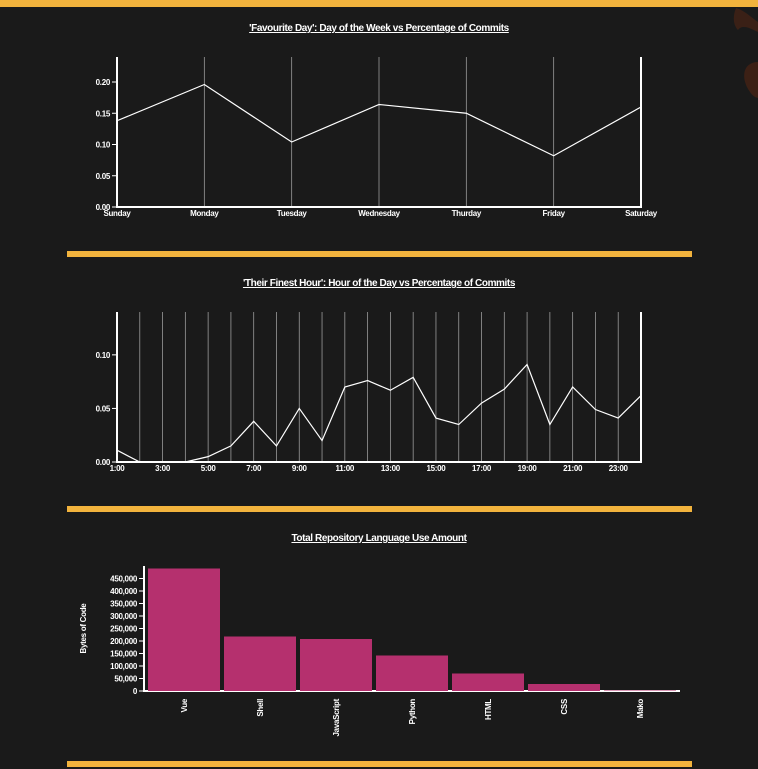  Describe the element at coordinates (488, 709) in the screenshot. I see `x-tick-label: HTML` at that location.